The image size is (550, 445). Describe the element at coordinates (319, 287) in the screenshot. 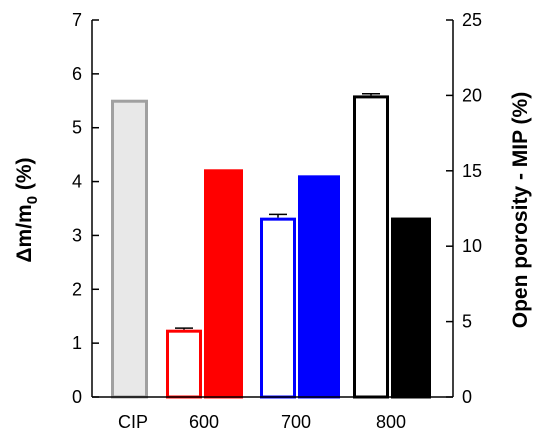

I see `bar-700-open-porosity` at that location.